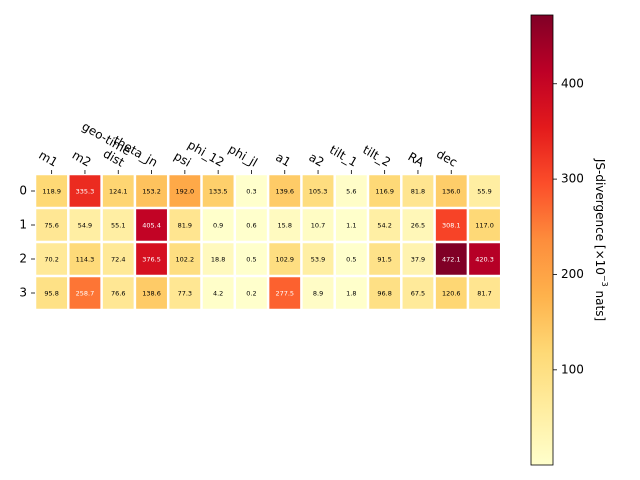  I want to click on cell-value-label: 153.2, so click(151, 192).